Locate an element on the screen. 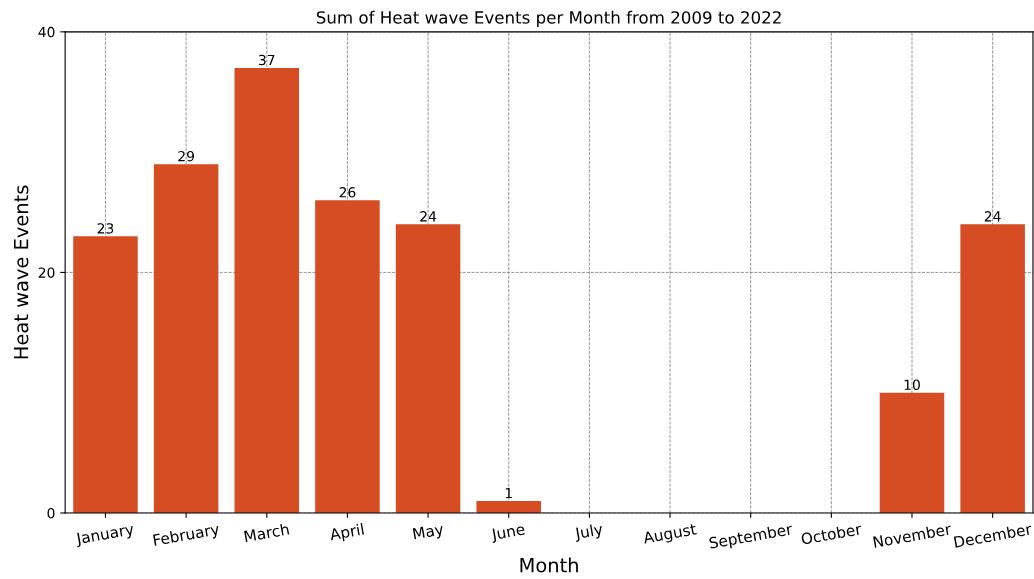 This screenshot has width=1034, height=579. x-tick-label: January is located at coordinates (104, 535).